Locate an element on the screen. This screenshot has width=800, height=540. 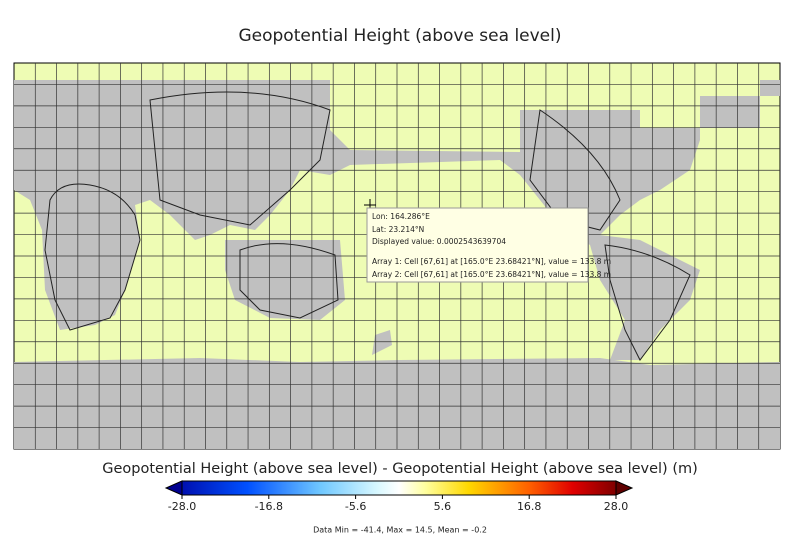
colorbar-tick-label: 5.6 is located at coordinates (443, 506).